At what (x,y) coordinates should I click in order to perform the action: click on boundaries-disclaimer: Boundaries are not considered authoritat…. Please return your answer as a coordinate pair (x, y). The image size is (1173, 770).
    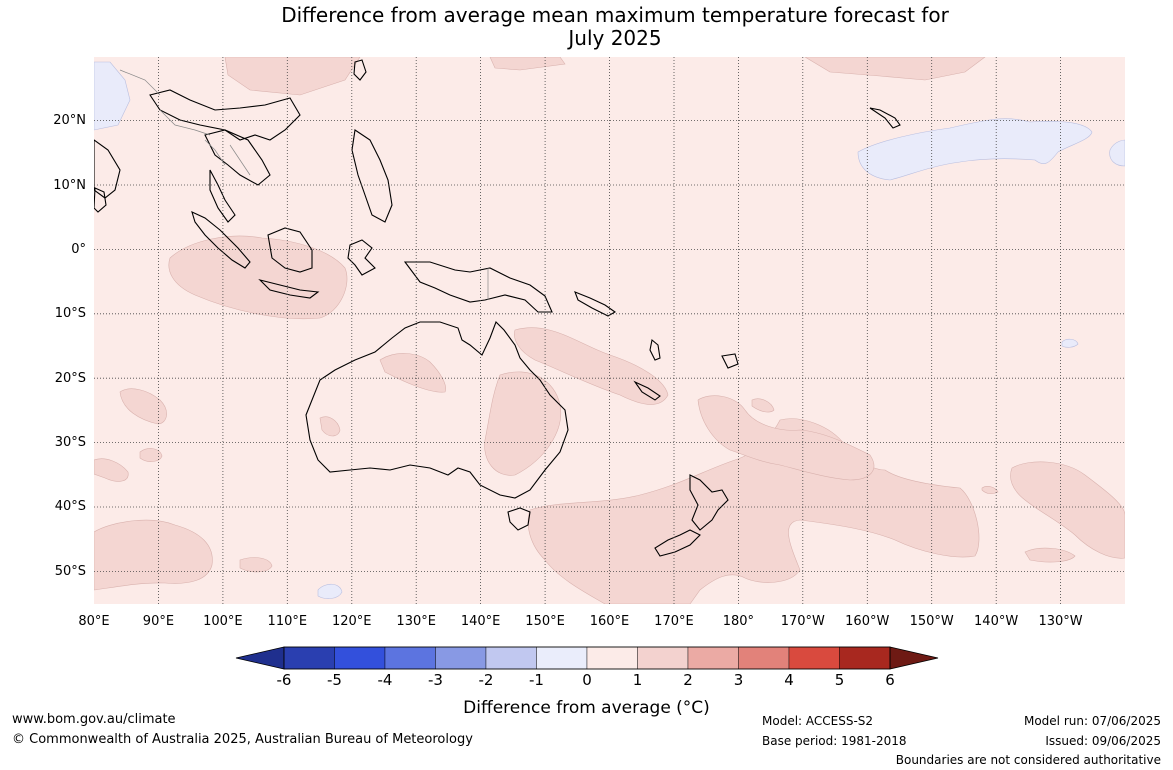
    Looking at the image, I should click on (1028, 760).